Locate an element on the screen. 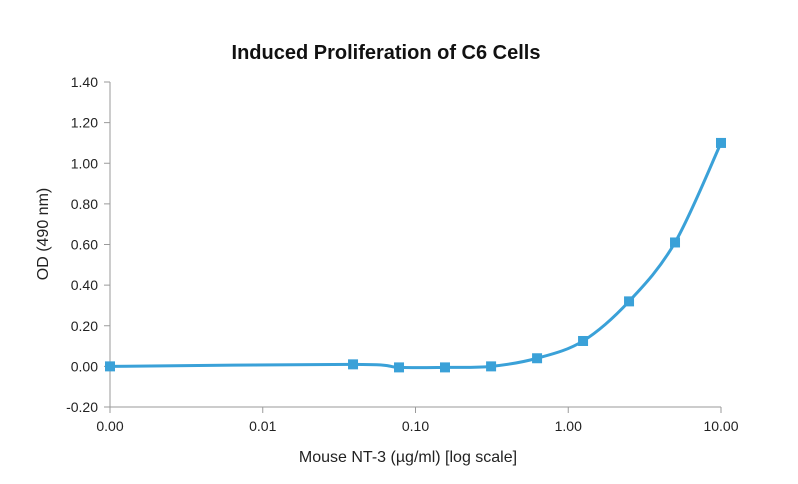 This screenshot has height=484, width=798. y-tick-label: 0.40 is located at coordinates (84, 285).